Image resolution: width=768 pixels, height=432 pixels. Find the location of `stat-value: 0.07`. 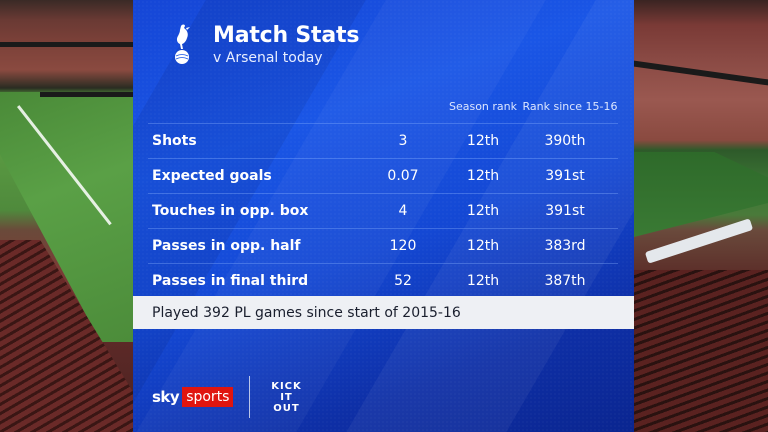

stat-value: 0.07 is located at coordinates (403, 176).